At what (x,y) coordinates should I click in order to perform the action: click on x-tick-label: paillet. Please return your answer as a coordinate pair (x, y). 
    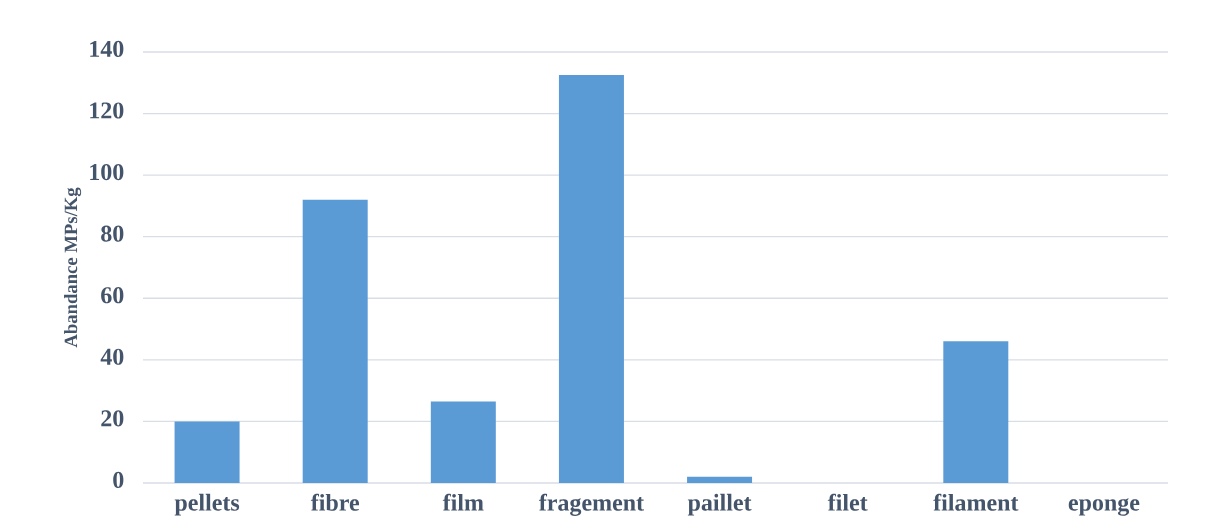
    Looking at the image, I should click on (719, 504).